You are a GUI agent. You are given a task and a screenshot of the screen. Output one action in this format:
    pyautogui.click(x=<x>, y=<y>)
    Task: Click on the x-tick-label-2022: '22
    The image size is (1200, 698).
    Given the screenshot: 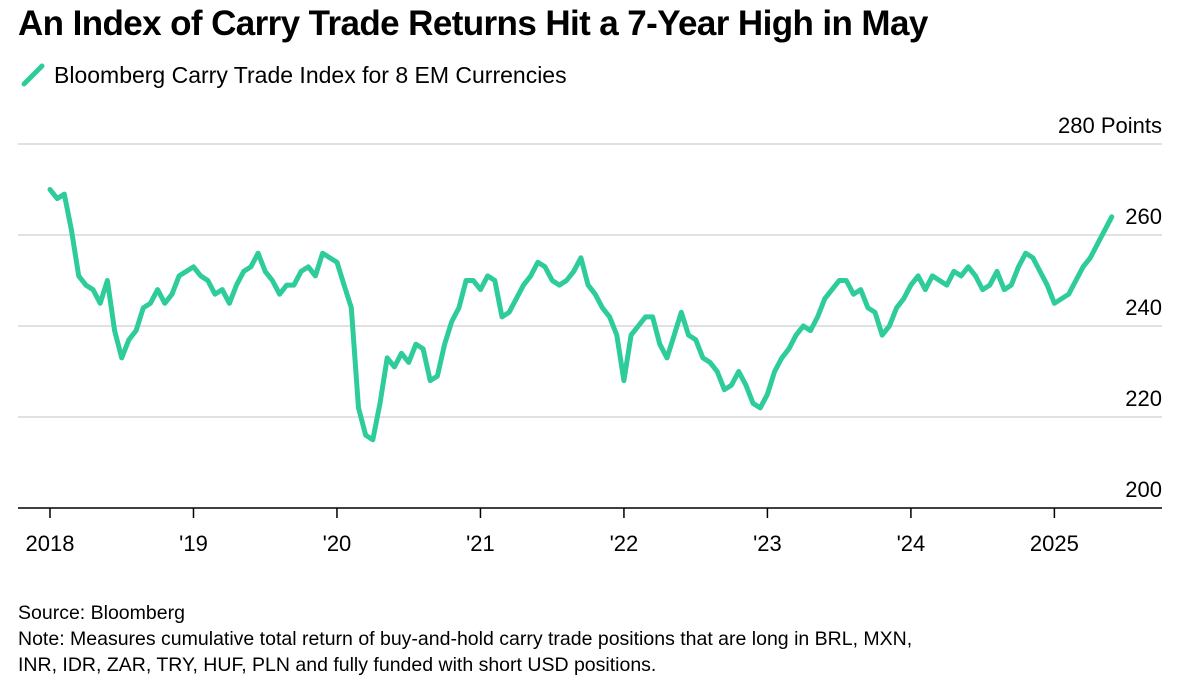 What is the action you would take?
    pyautogui.click(x=624, y=543)
    